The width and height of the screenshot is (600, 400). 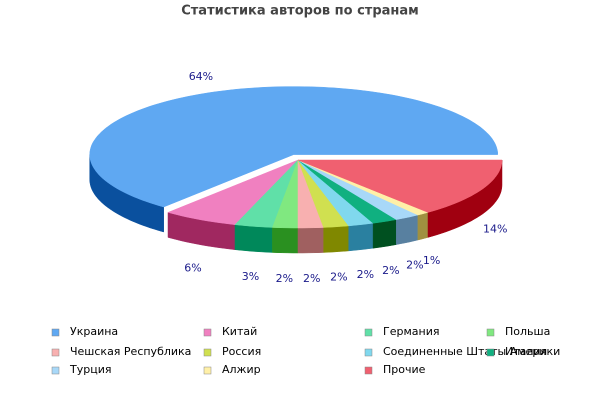 What do you see at coordinates (241, 369) in the screenshot?
I see `legend-label: Алжир` at bounding box center [241, 369].